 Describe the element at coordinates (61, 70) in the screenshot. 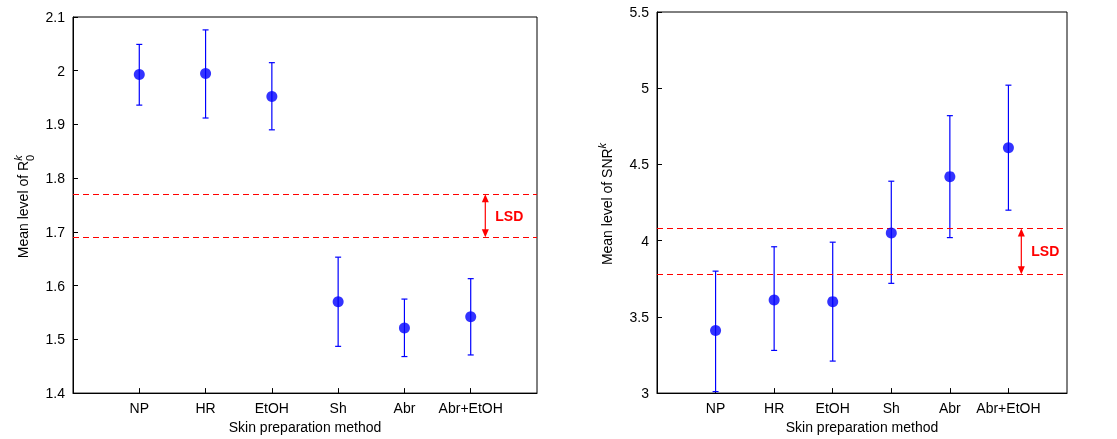

I see `y-tick-label: 2` at that location.